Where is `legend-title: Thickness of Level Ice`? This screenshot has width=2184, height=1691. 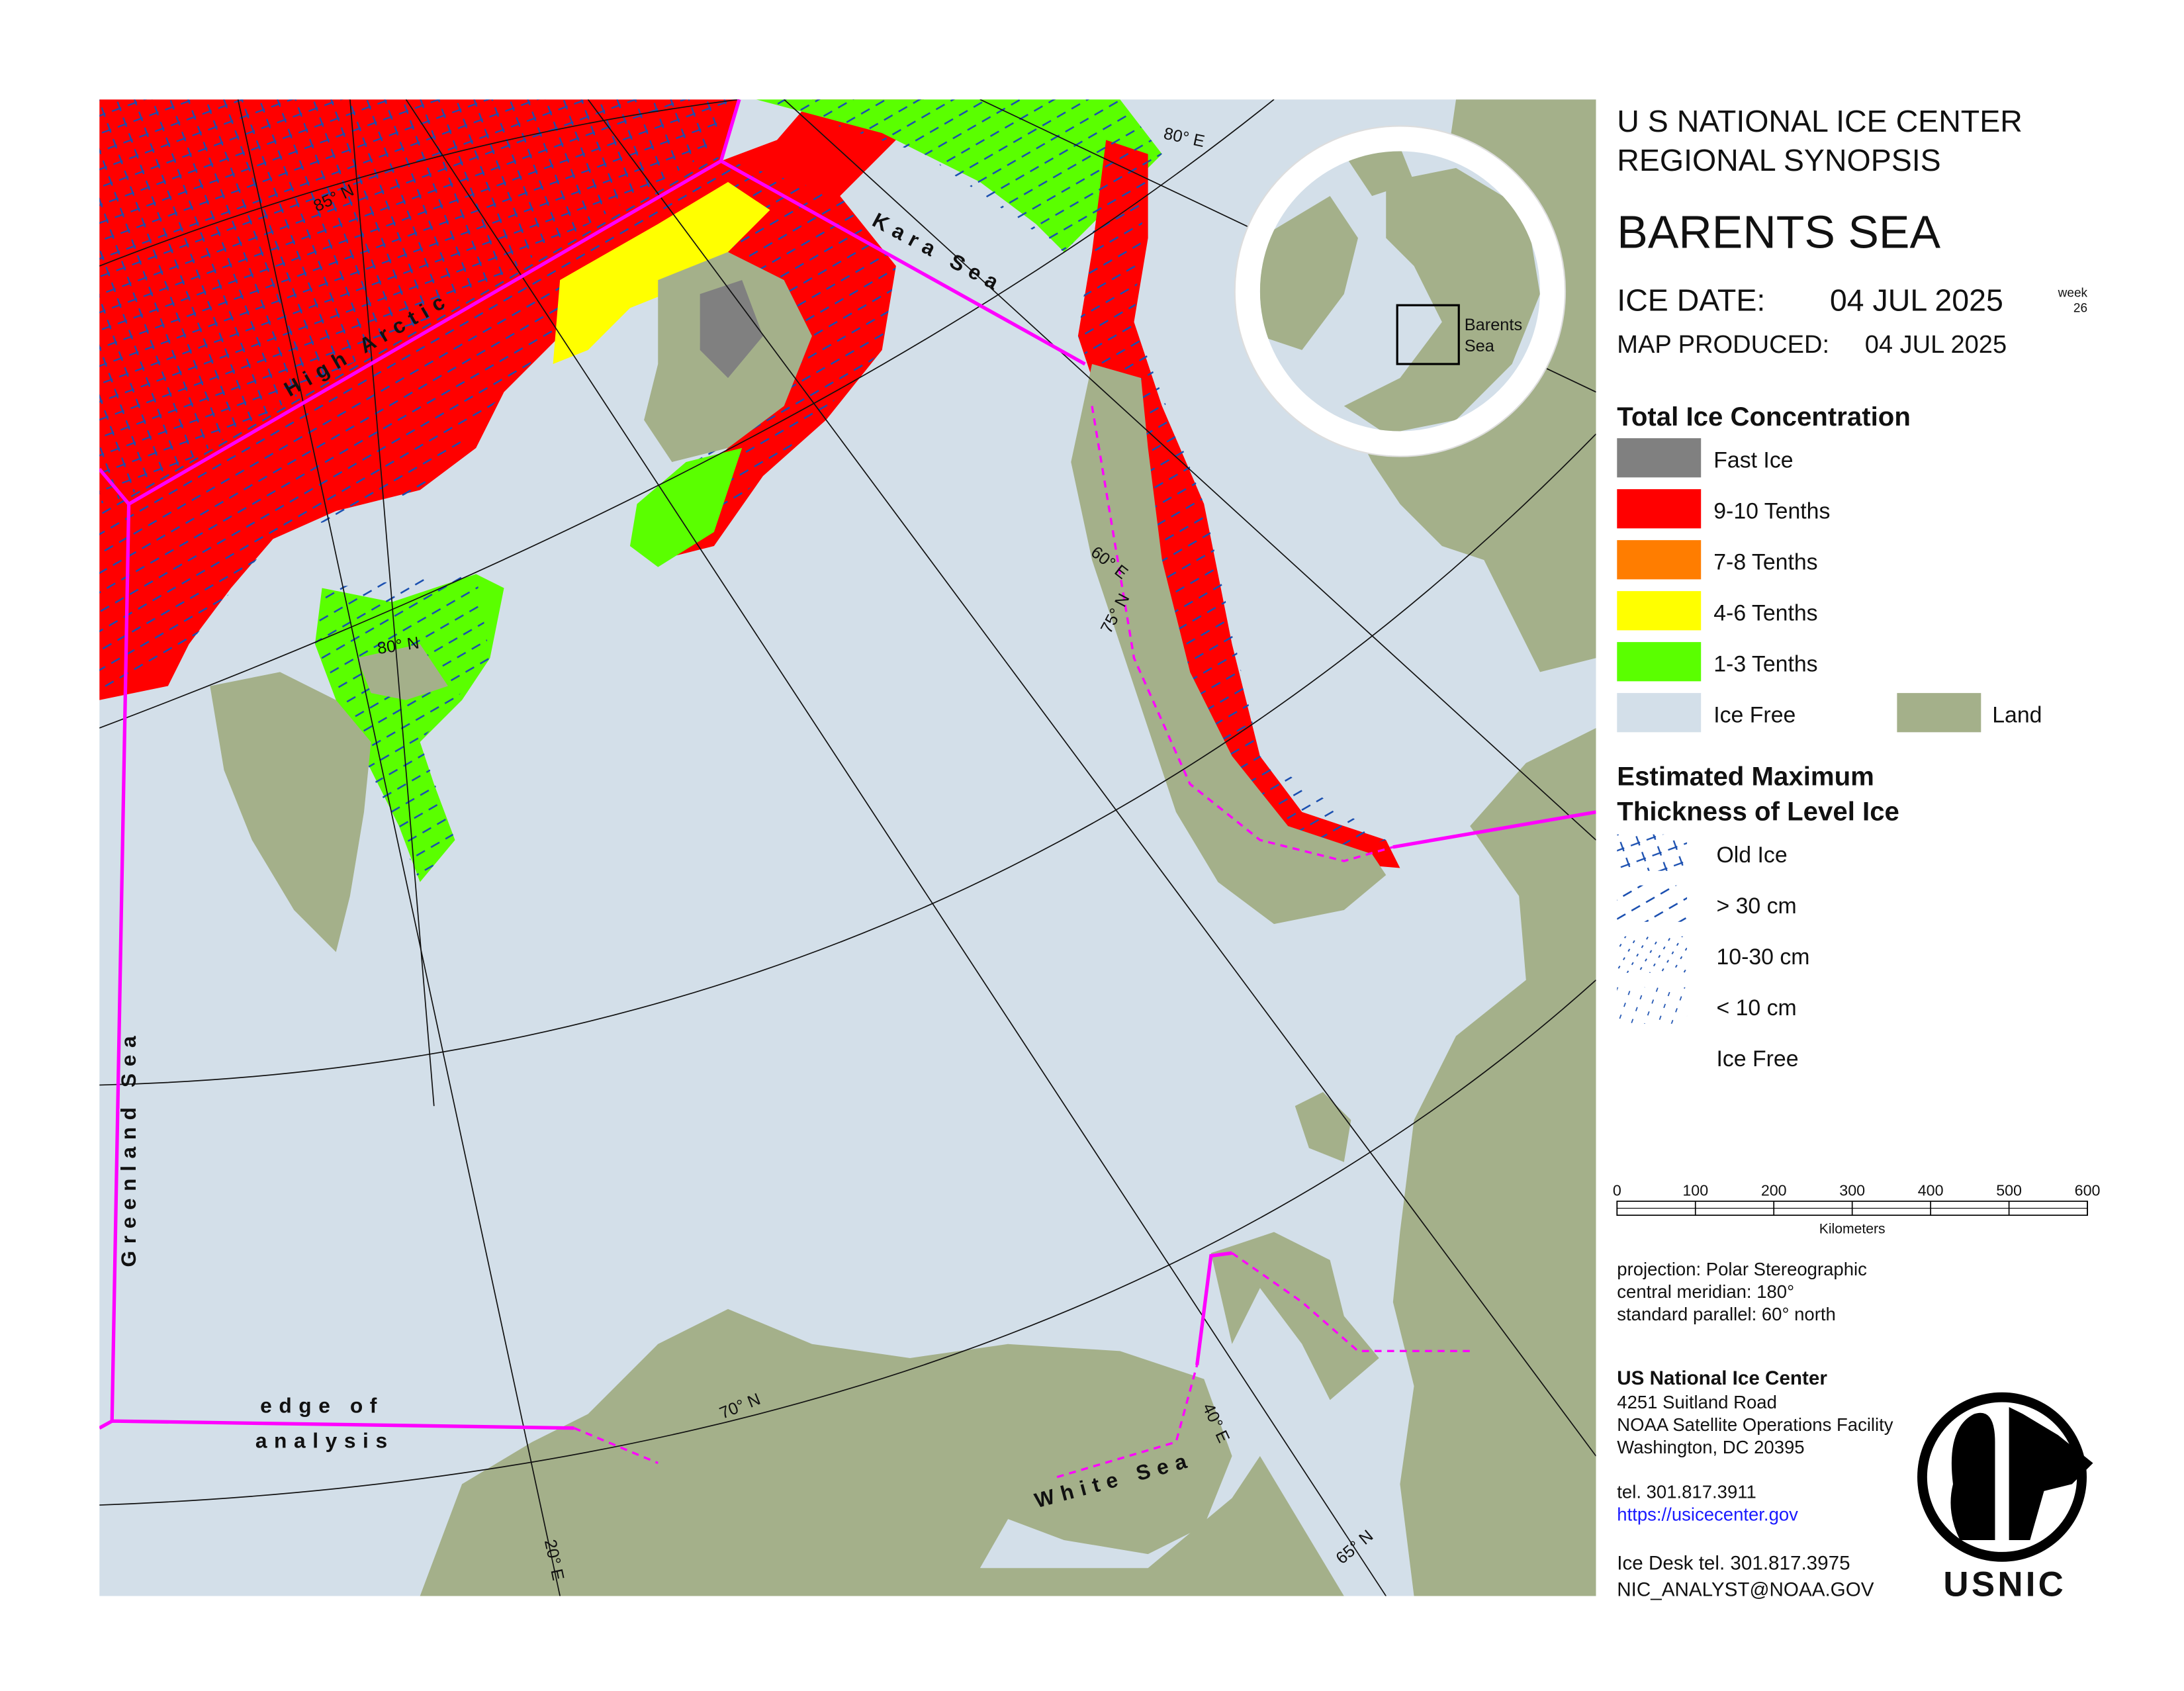
legend-title: Thickness of Level Ice is located at coordinates (1758, 812).